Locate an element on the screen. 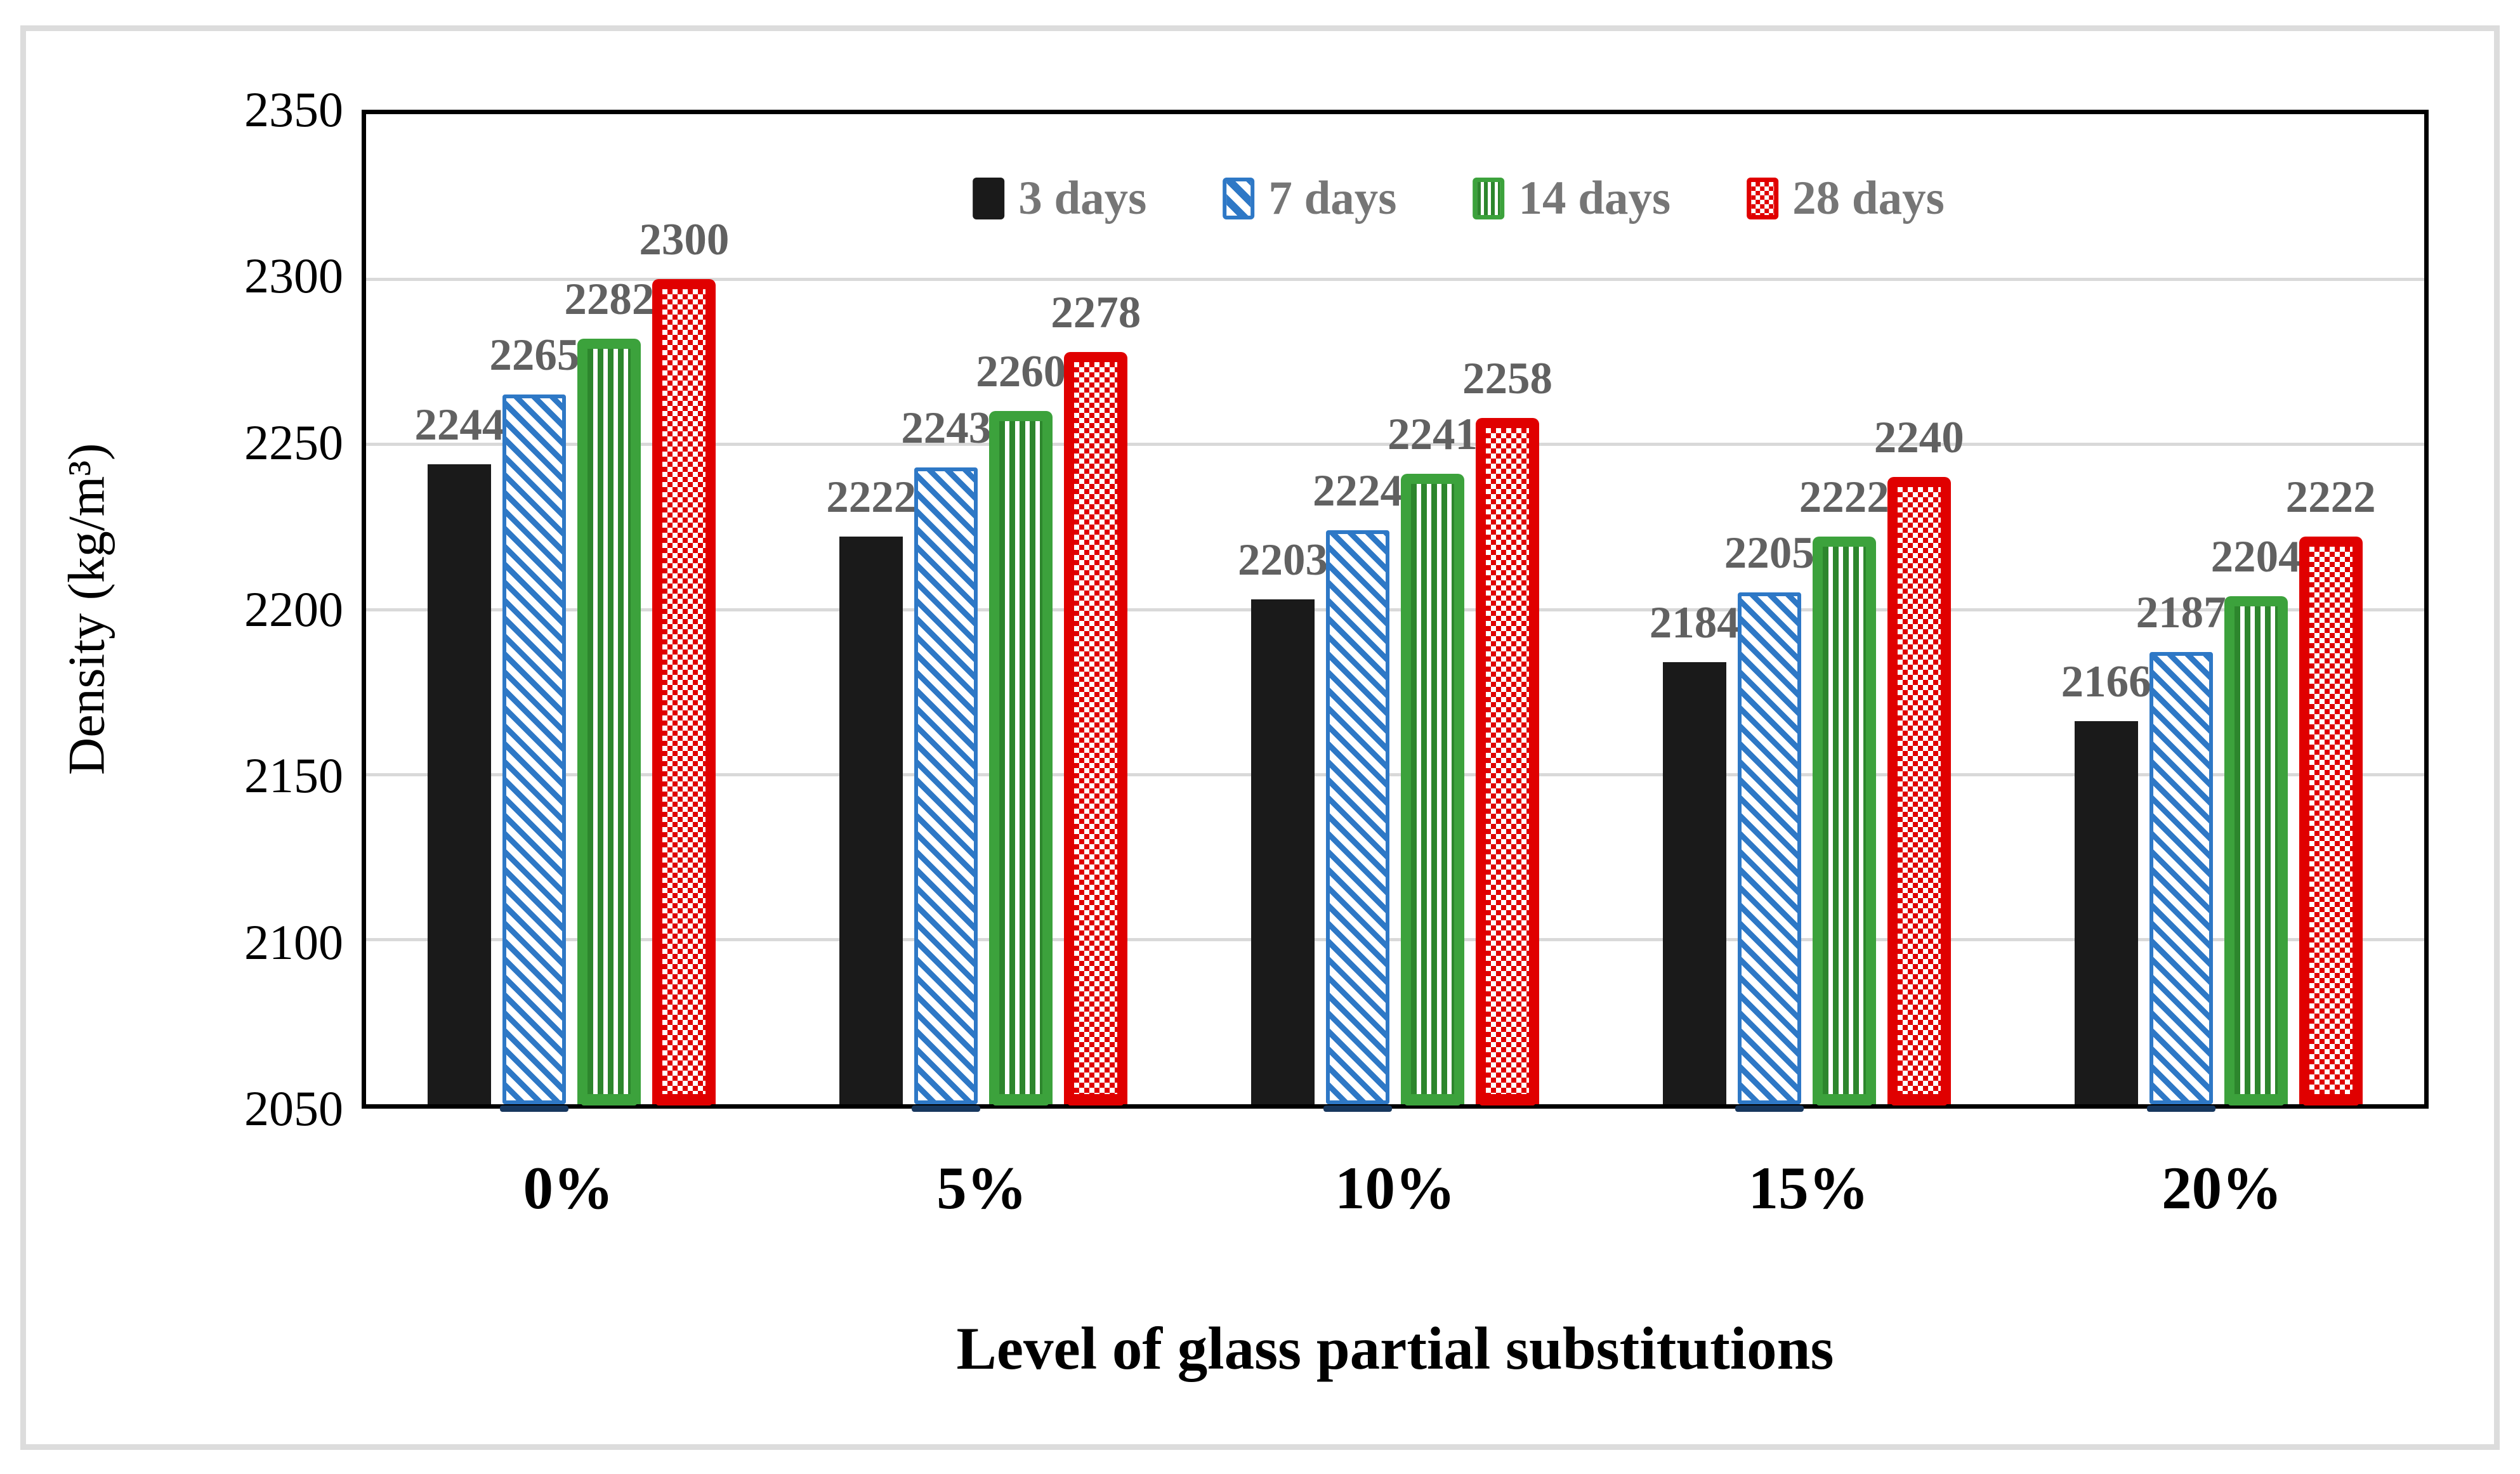 This screenshot has height=1474, width=2520. bar-value-label: 2282 is located at coordinates (609, 299).